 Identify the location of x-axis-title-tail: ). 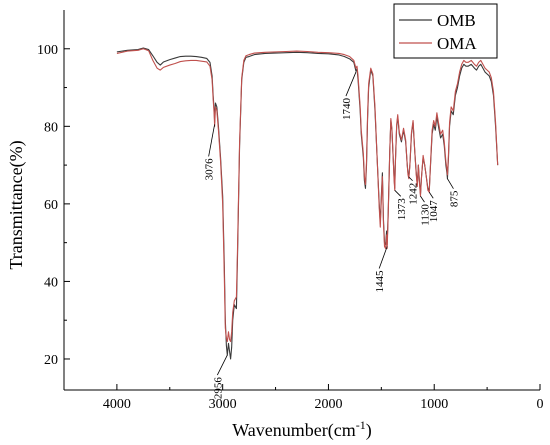
(369, 430).